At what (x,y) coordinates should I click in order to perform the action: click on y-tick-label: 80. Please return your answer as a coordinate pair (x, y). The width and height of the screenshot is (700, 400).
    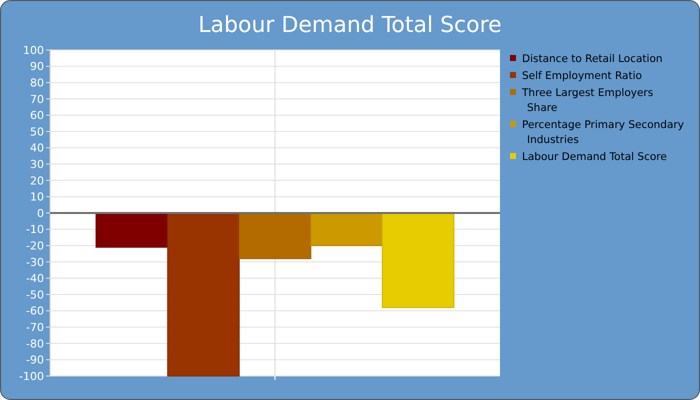
    Looking at the image, I should click on (37, 83).